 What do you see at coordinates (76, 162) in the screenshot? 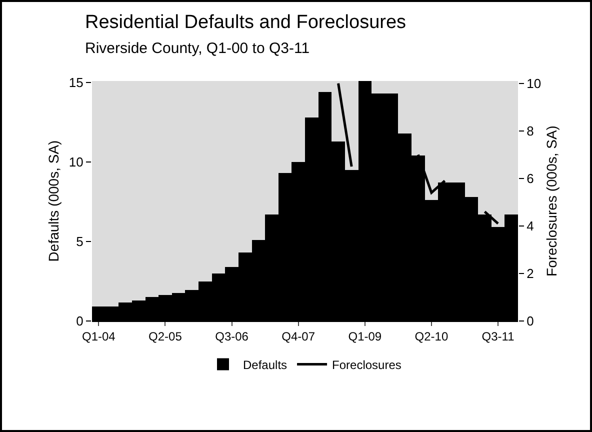
I see `y-tick-label: 10` at bounding box center [76, 162].